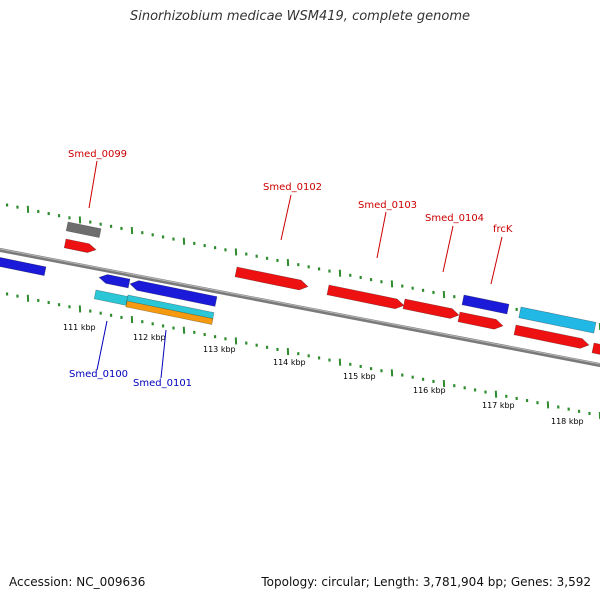  What do you see at coordinates (169, 312) in the screenshot?
I see `gene-feature-orange` at bounding box center [169, 312].